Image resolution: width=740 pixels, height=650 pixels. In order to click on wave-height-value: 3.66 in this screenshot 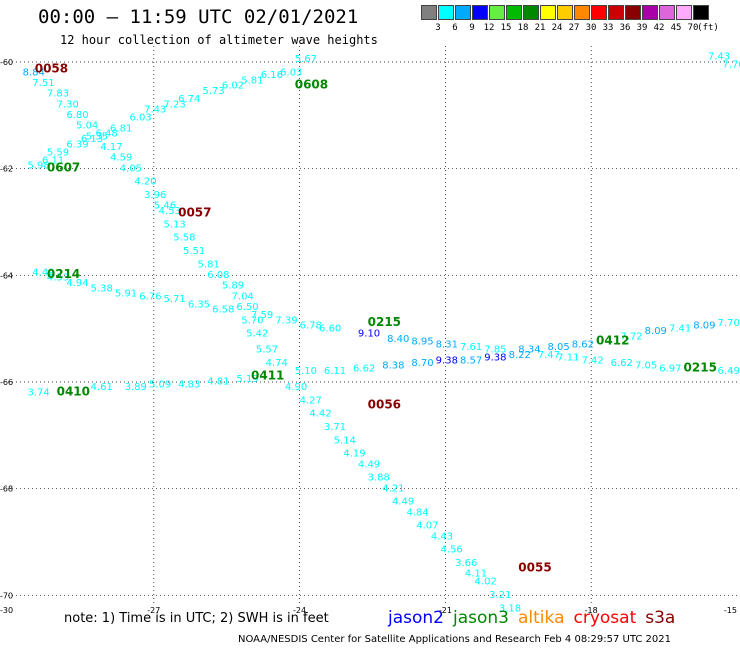, I will do `click(466, 563)`.